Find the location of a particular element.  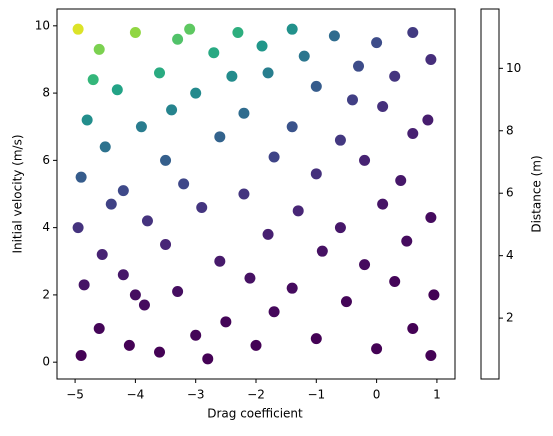

x-tick-label: 0 is located at coordinates (377, 395).